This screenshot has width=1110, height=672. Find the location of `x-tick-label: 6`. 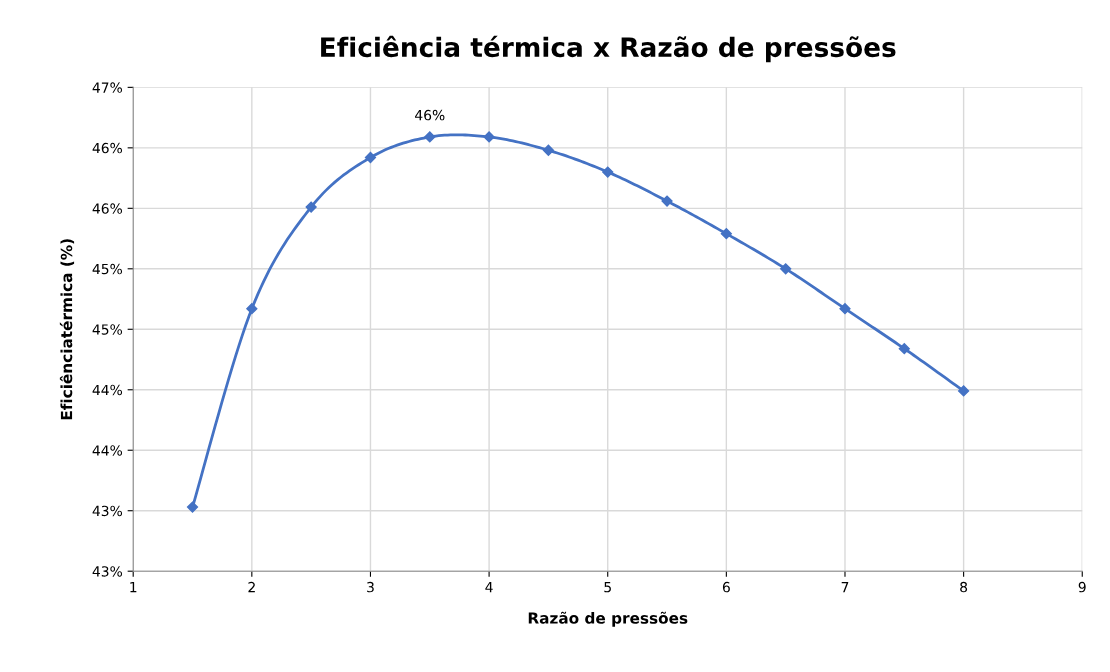

x-tick-label: 6 is located at coordinates (726, 587).